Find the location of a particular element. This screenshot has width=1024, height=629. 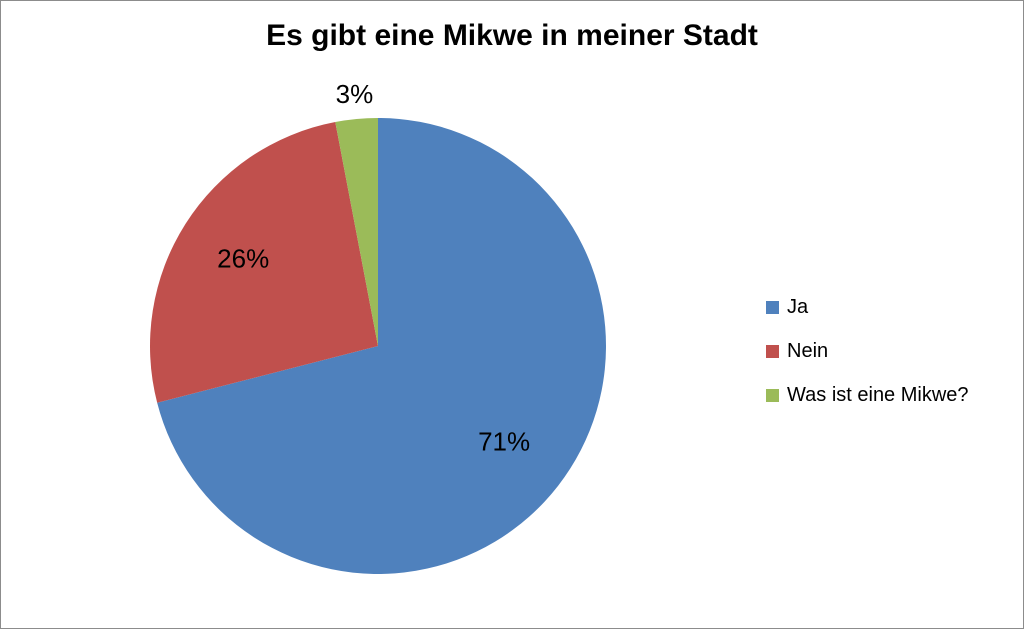

legend-label-ja: Ja is located at coordinates (798, 306).